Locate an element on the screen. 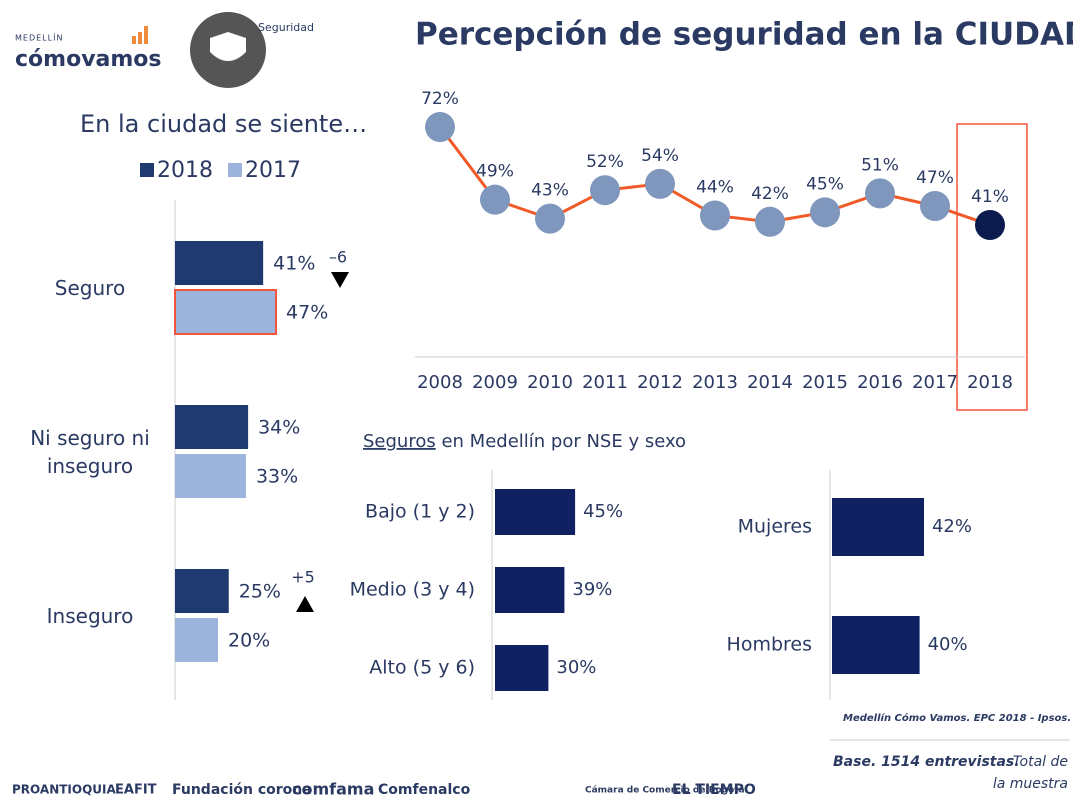  logo-small: MEDELLÍN is located at coordinates (39, 37).